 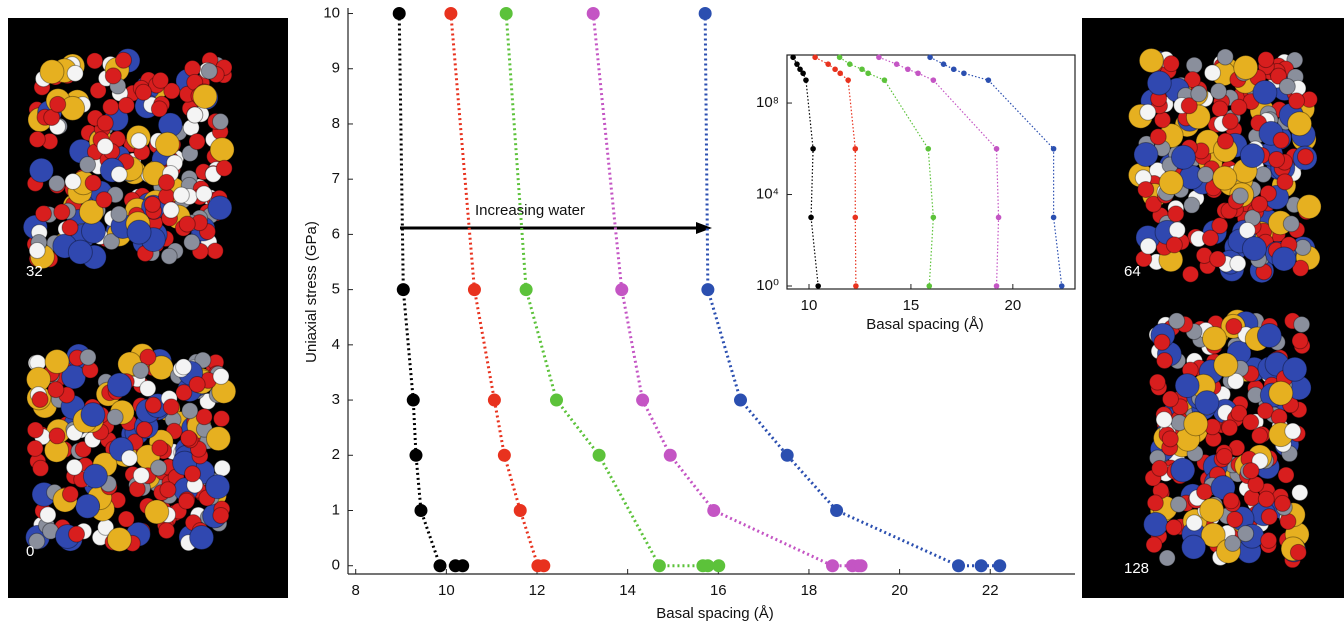 I want to click on y-tick-label: 7, so click(x=336, y=178).